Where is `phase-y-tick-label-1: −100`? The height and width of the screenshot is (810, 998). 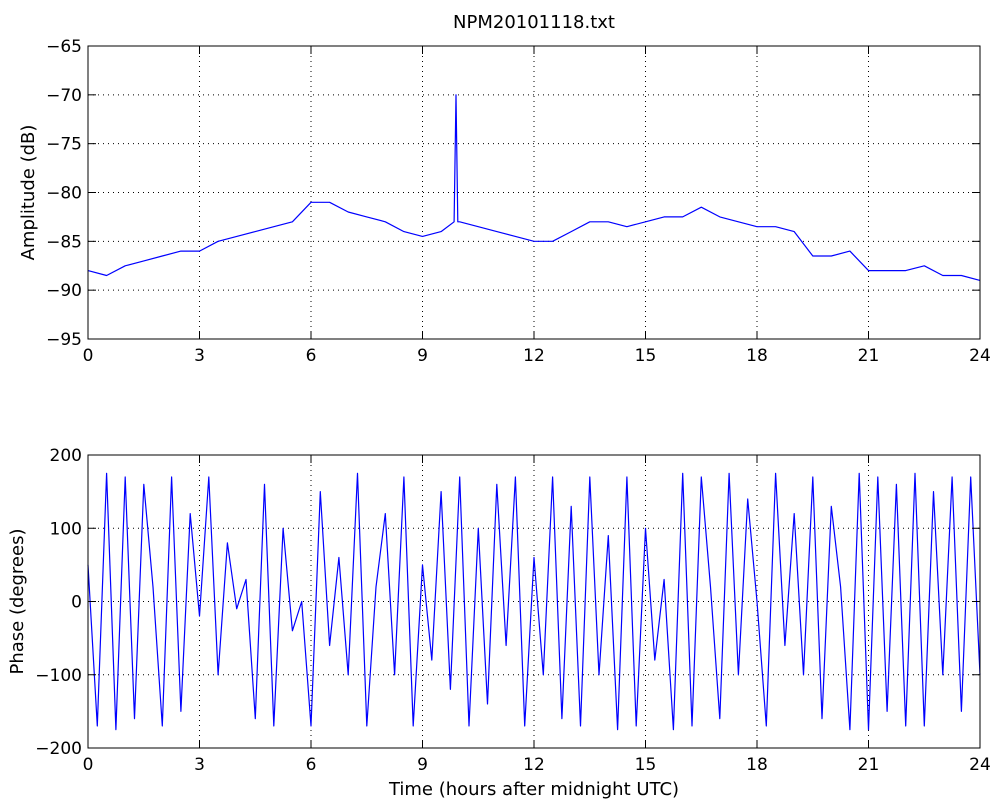 phase-y-tick-label-1: −100 is located at coordinates (58, 676).